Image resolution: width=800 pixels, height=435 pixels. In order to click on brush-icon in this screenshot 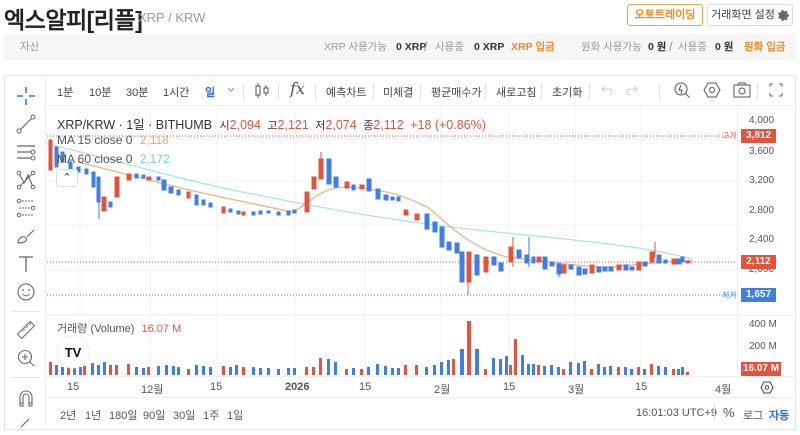, I will do `click(26, 236)`.